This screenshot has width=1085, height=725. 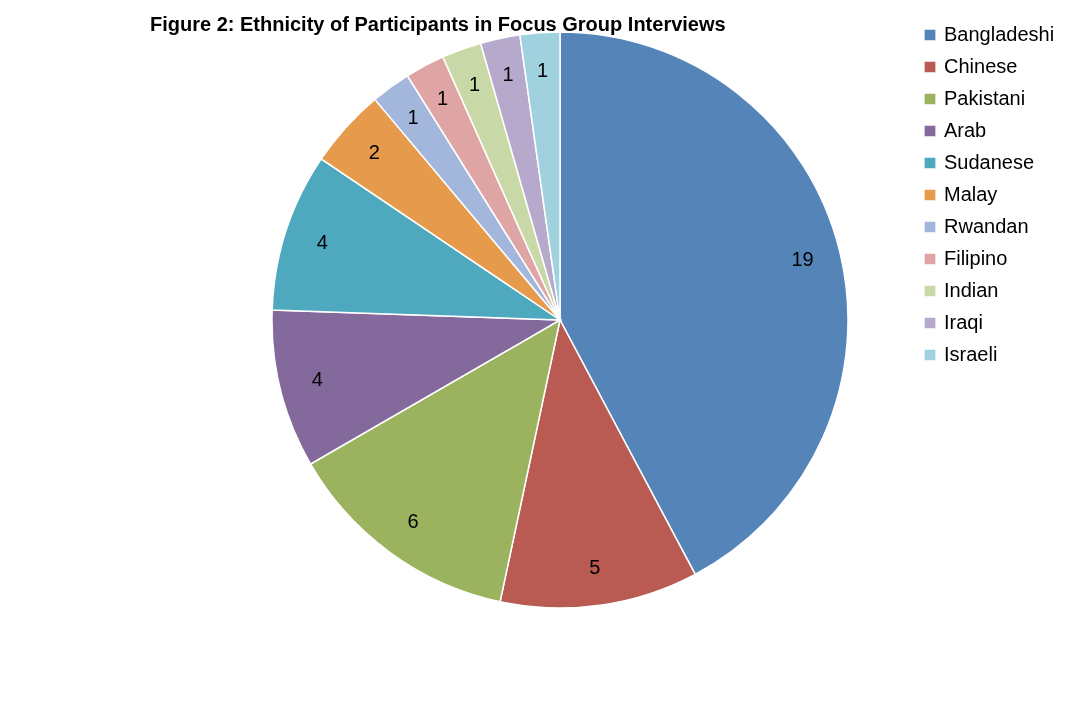 I want to click on legend-label: Sudanese, so click(x=989, y=162).